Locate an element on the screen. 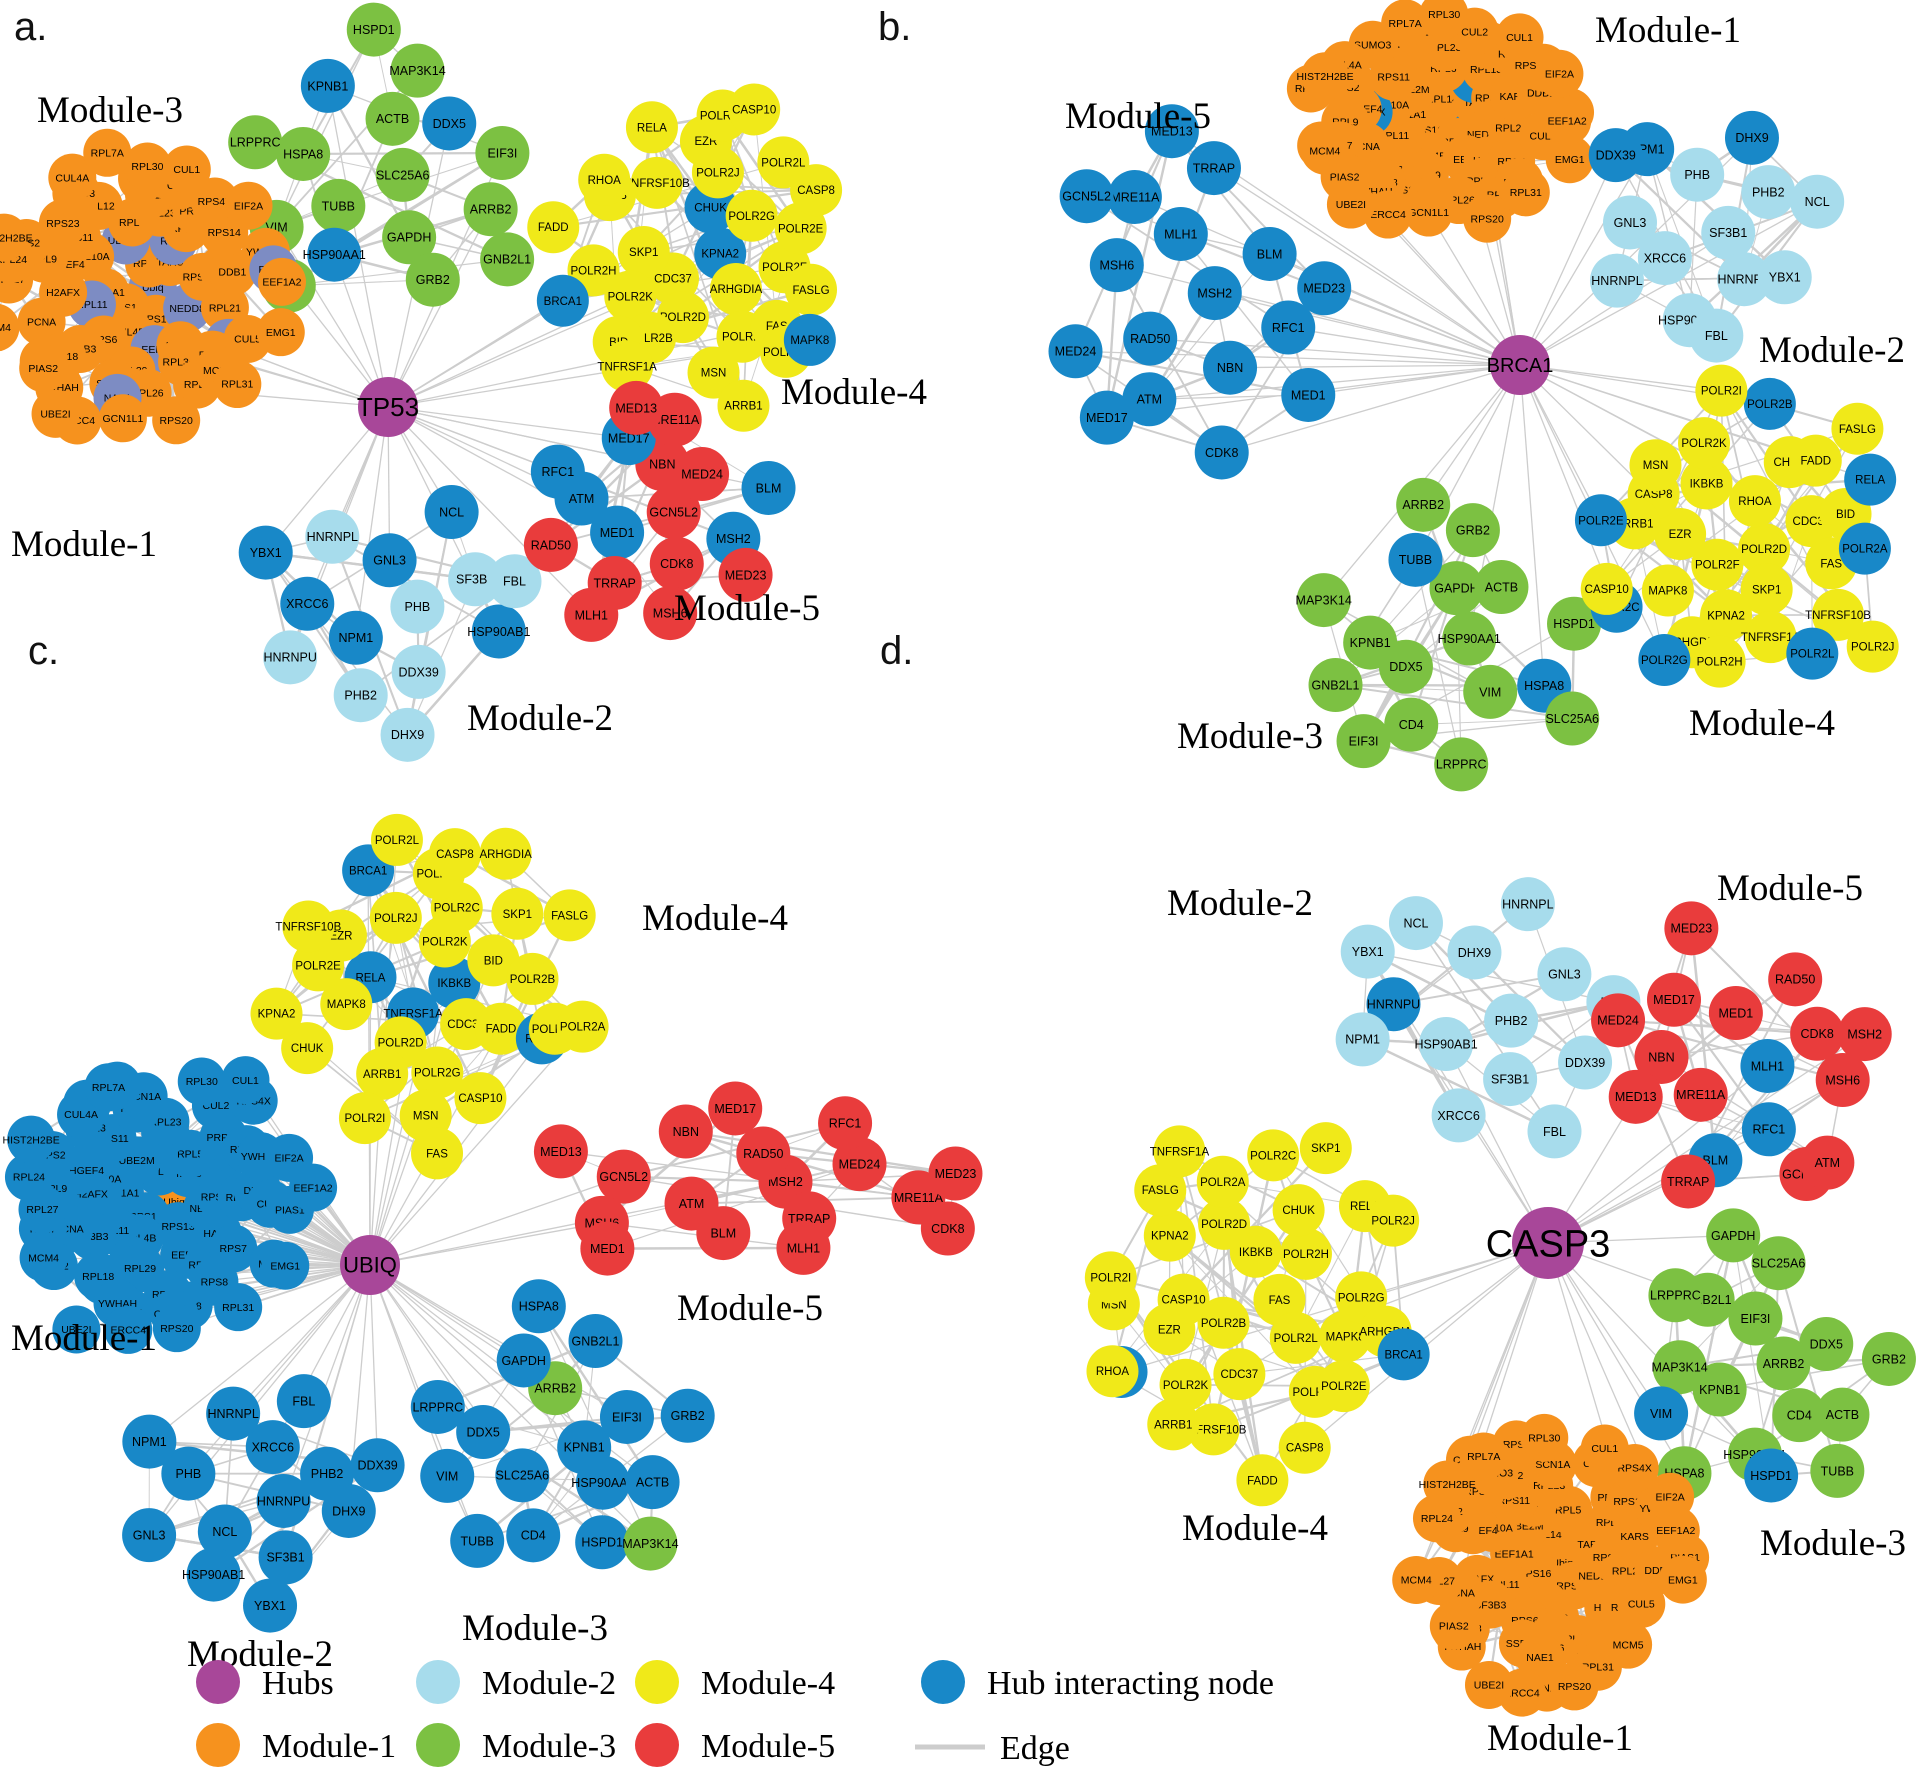 The image size is (1923, 1775). network-node: MED1 is located at coordinates (1735, 1013).